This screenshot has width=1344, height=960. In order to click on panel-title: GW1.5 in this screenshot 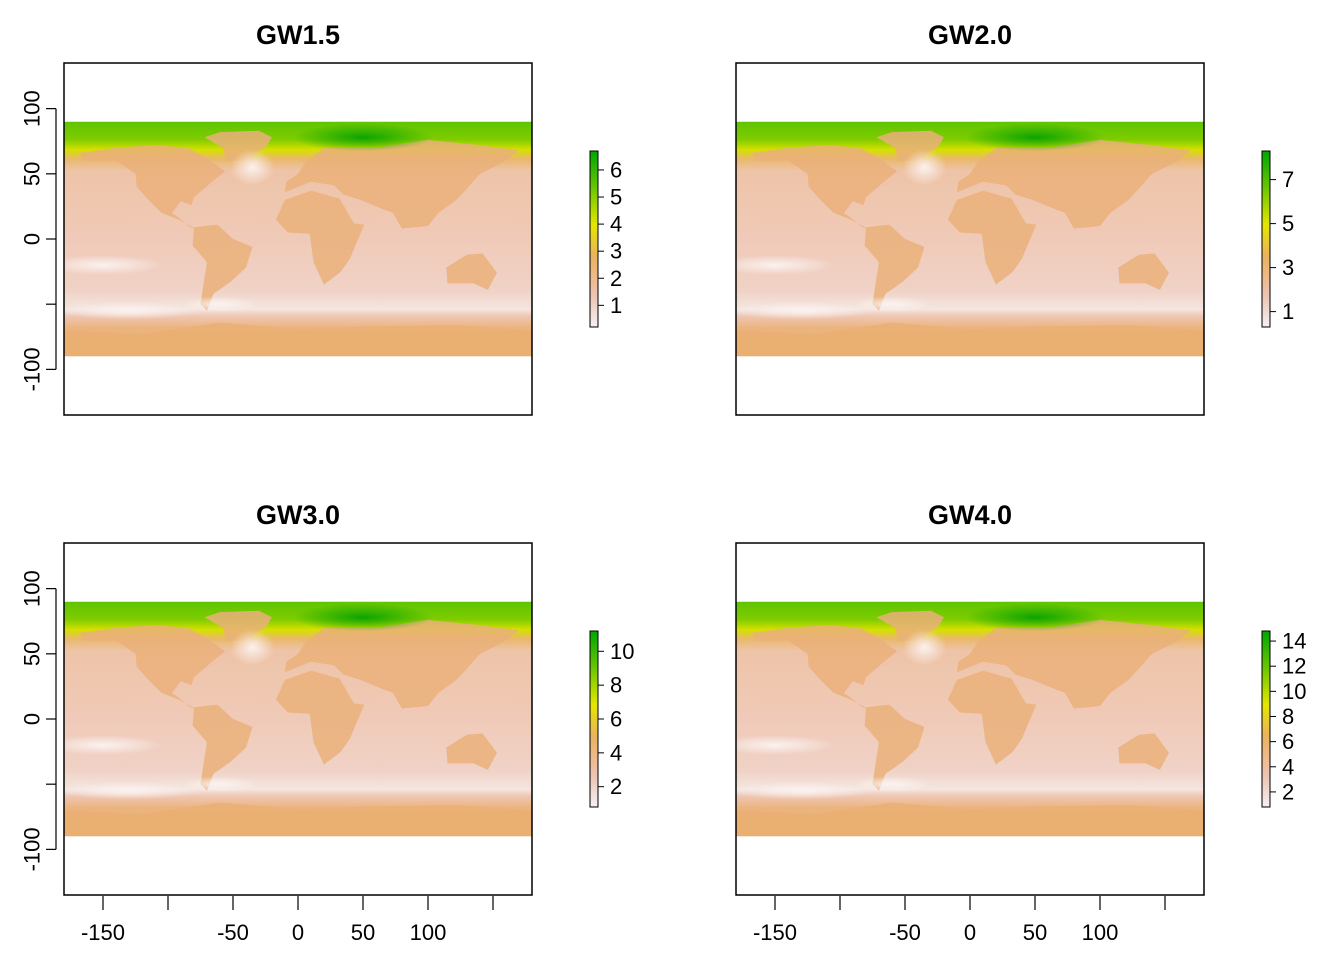, I will do `click(298, 35)`.